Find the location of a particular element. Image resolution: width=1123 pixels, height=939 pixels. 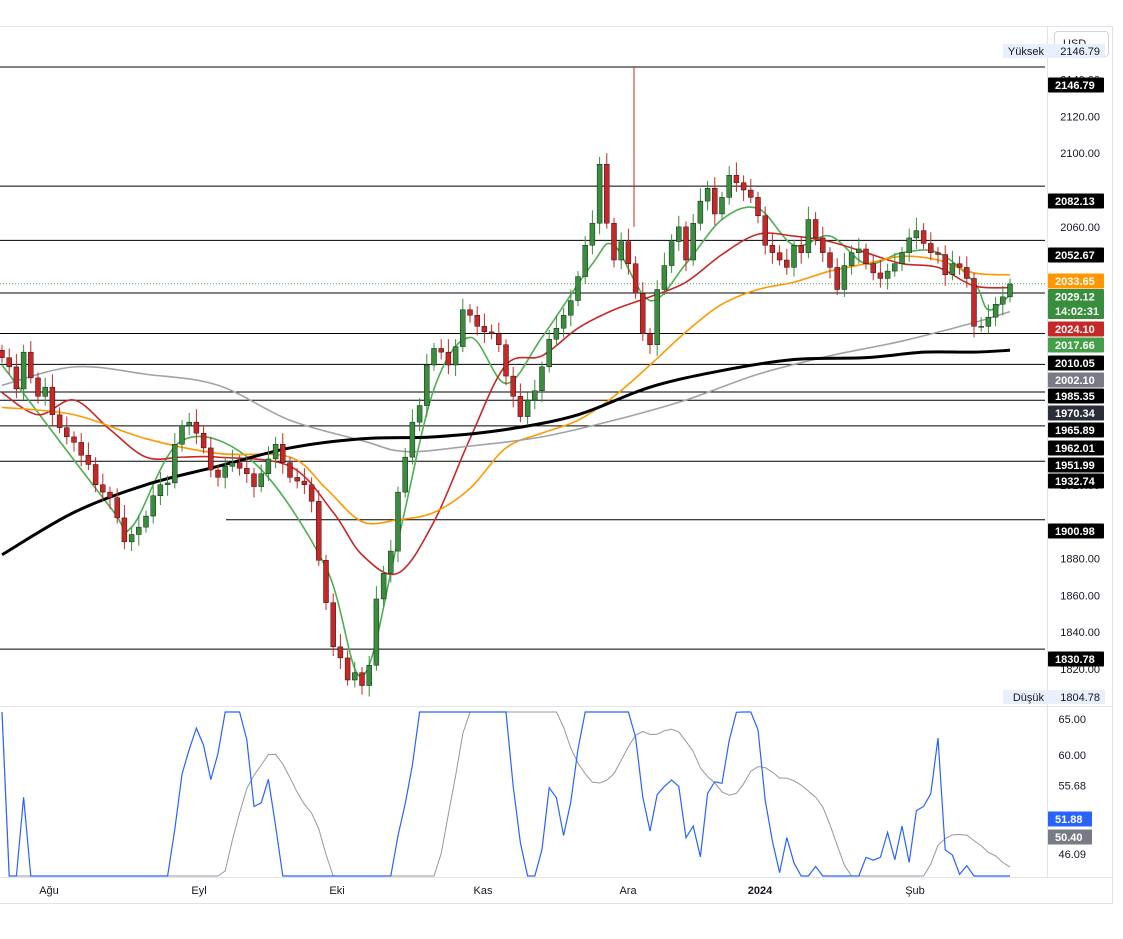

price-badge-label: 2052.67 is located at coordinates (1075, 256).